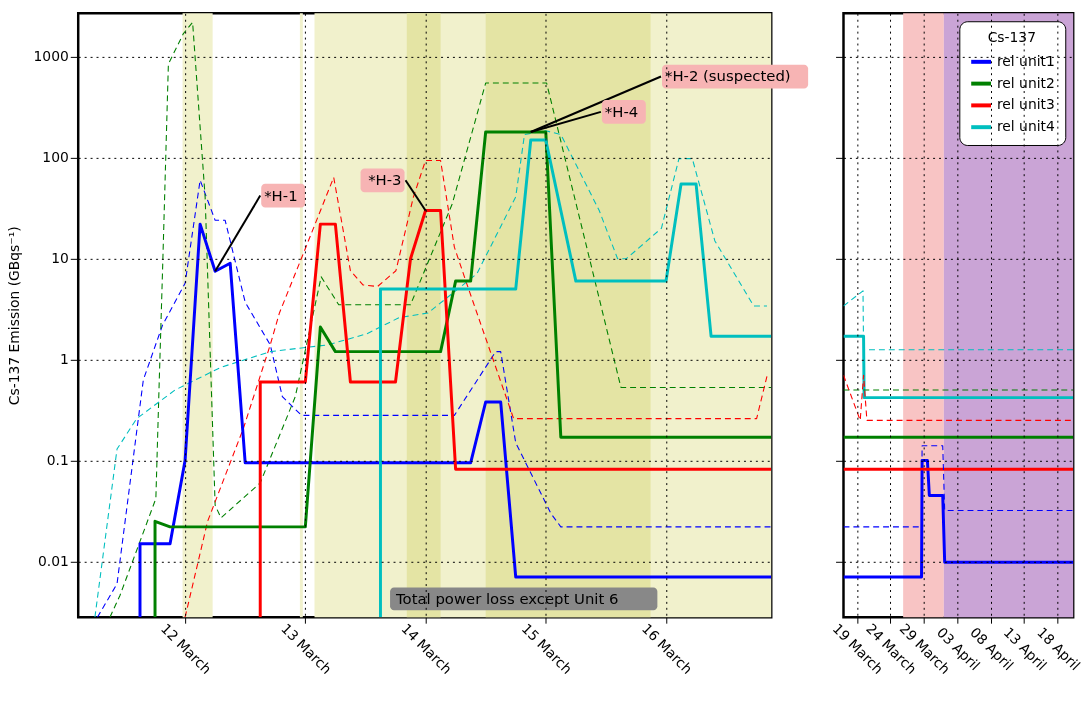 The width and height of the screenshot is (1091, 717). I want to click on annotation: Total power loss except Unit 6, so click(507, 599).